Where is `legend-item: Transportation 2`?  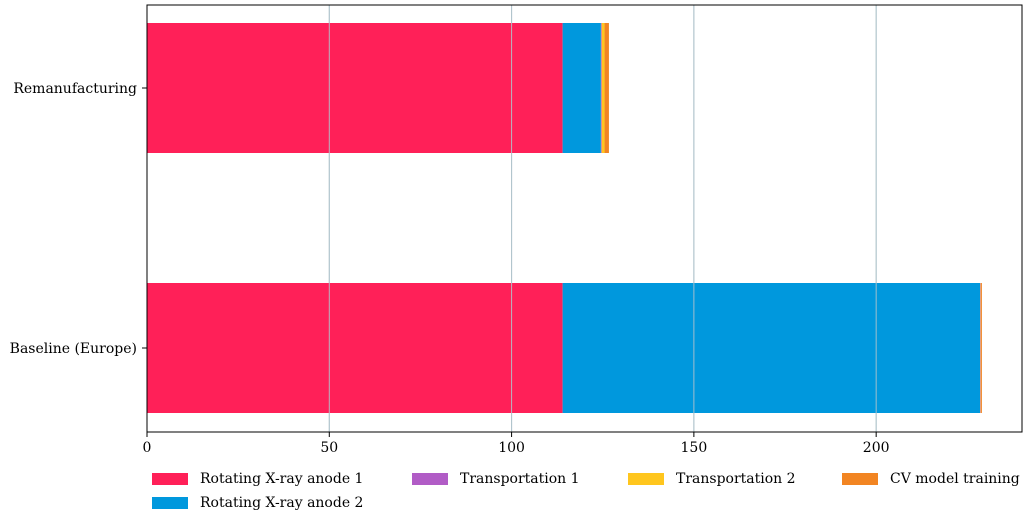 legend-item: Transportation 2 is located at coordinates (712, 479).